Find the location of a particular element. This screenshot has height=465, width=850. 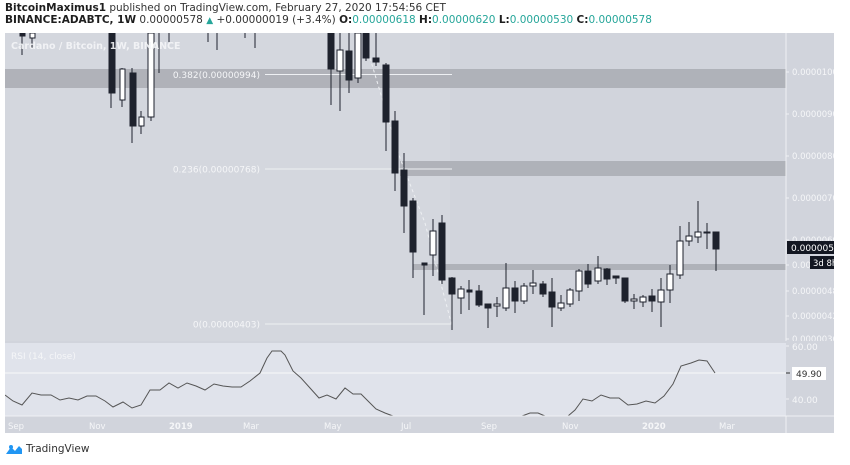

rsi-value-label: 49.90 is located at coordinates (809, 375).